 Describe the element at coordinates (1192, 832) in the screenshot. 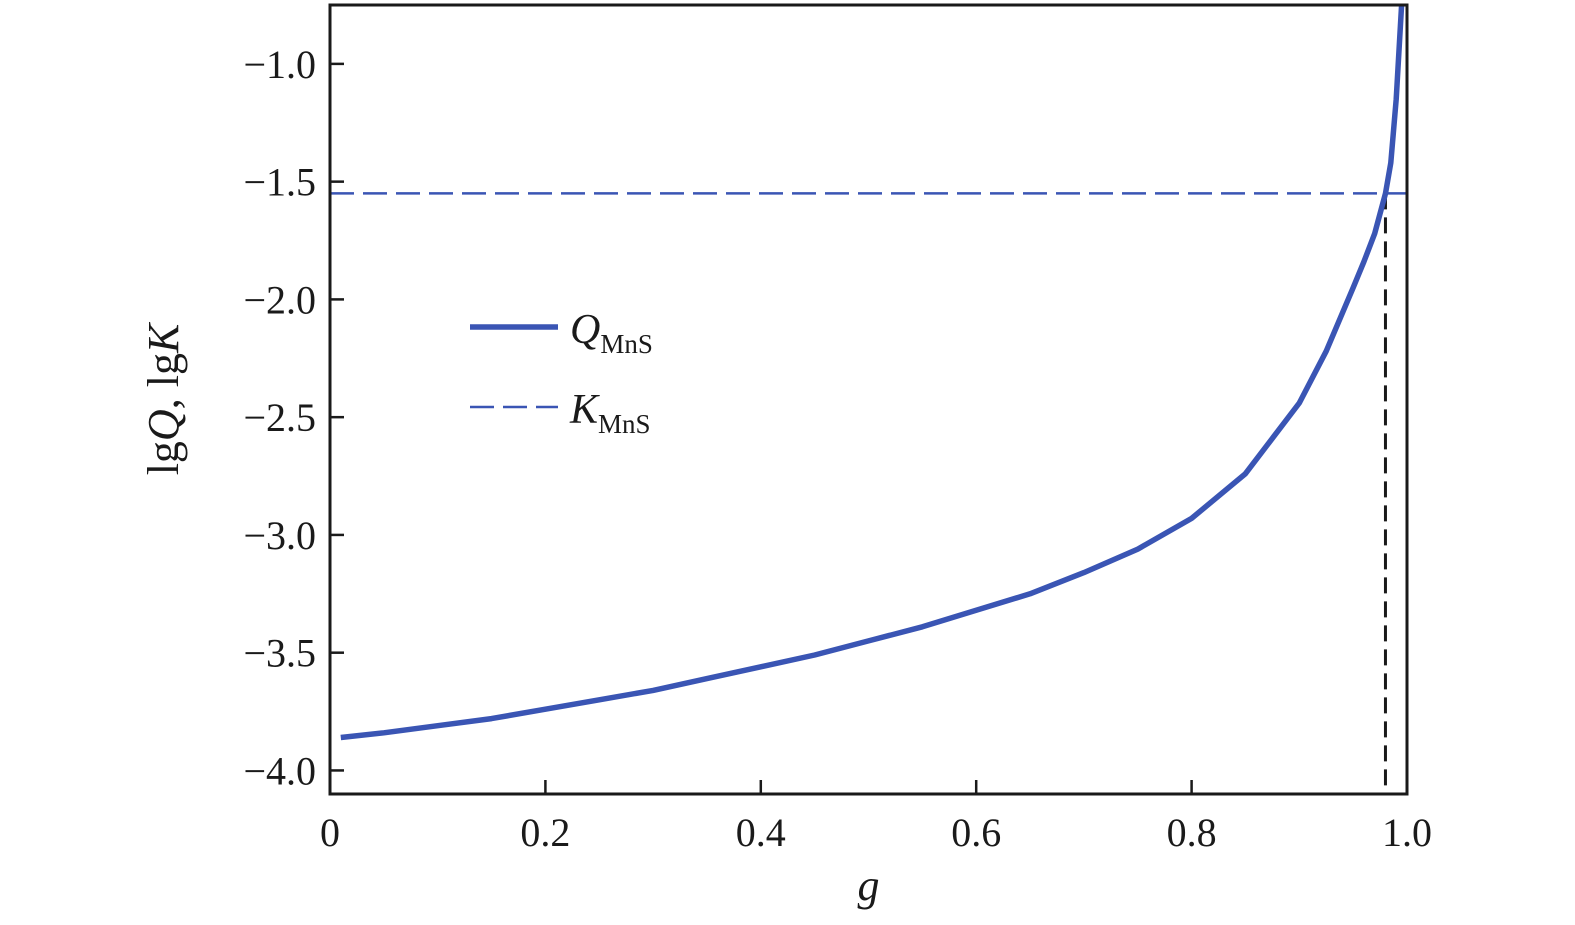

I see `x-tick-label: 0.8` at that location.